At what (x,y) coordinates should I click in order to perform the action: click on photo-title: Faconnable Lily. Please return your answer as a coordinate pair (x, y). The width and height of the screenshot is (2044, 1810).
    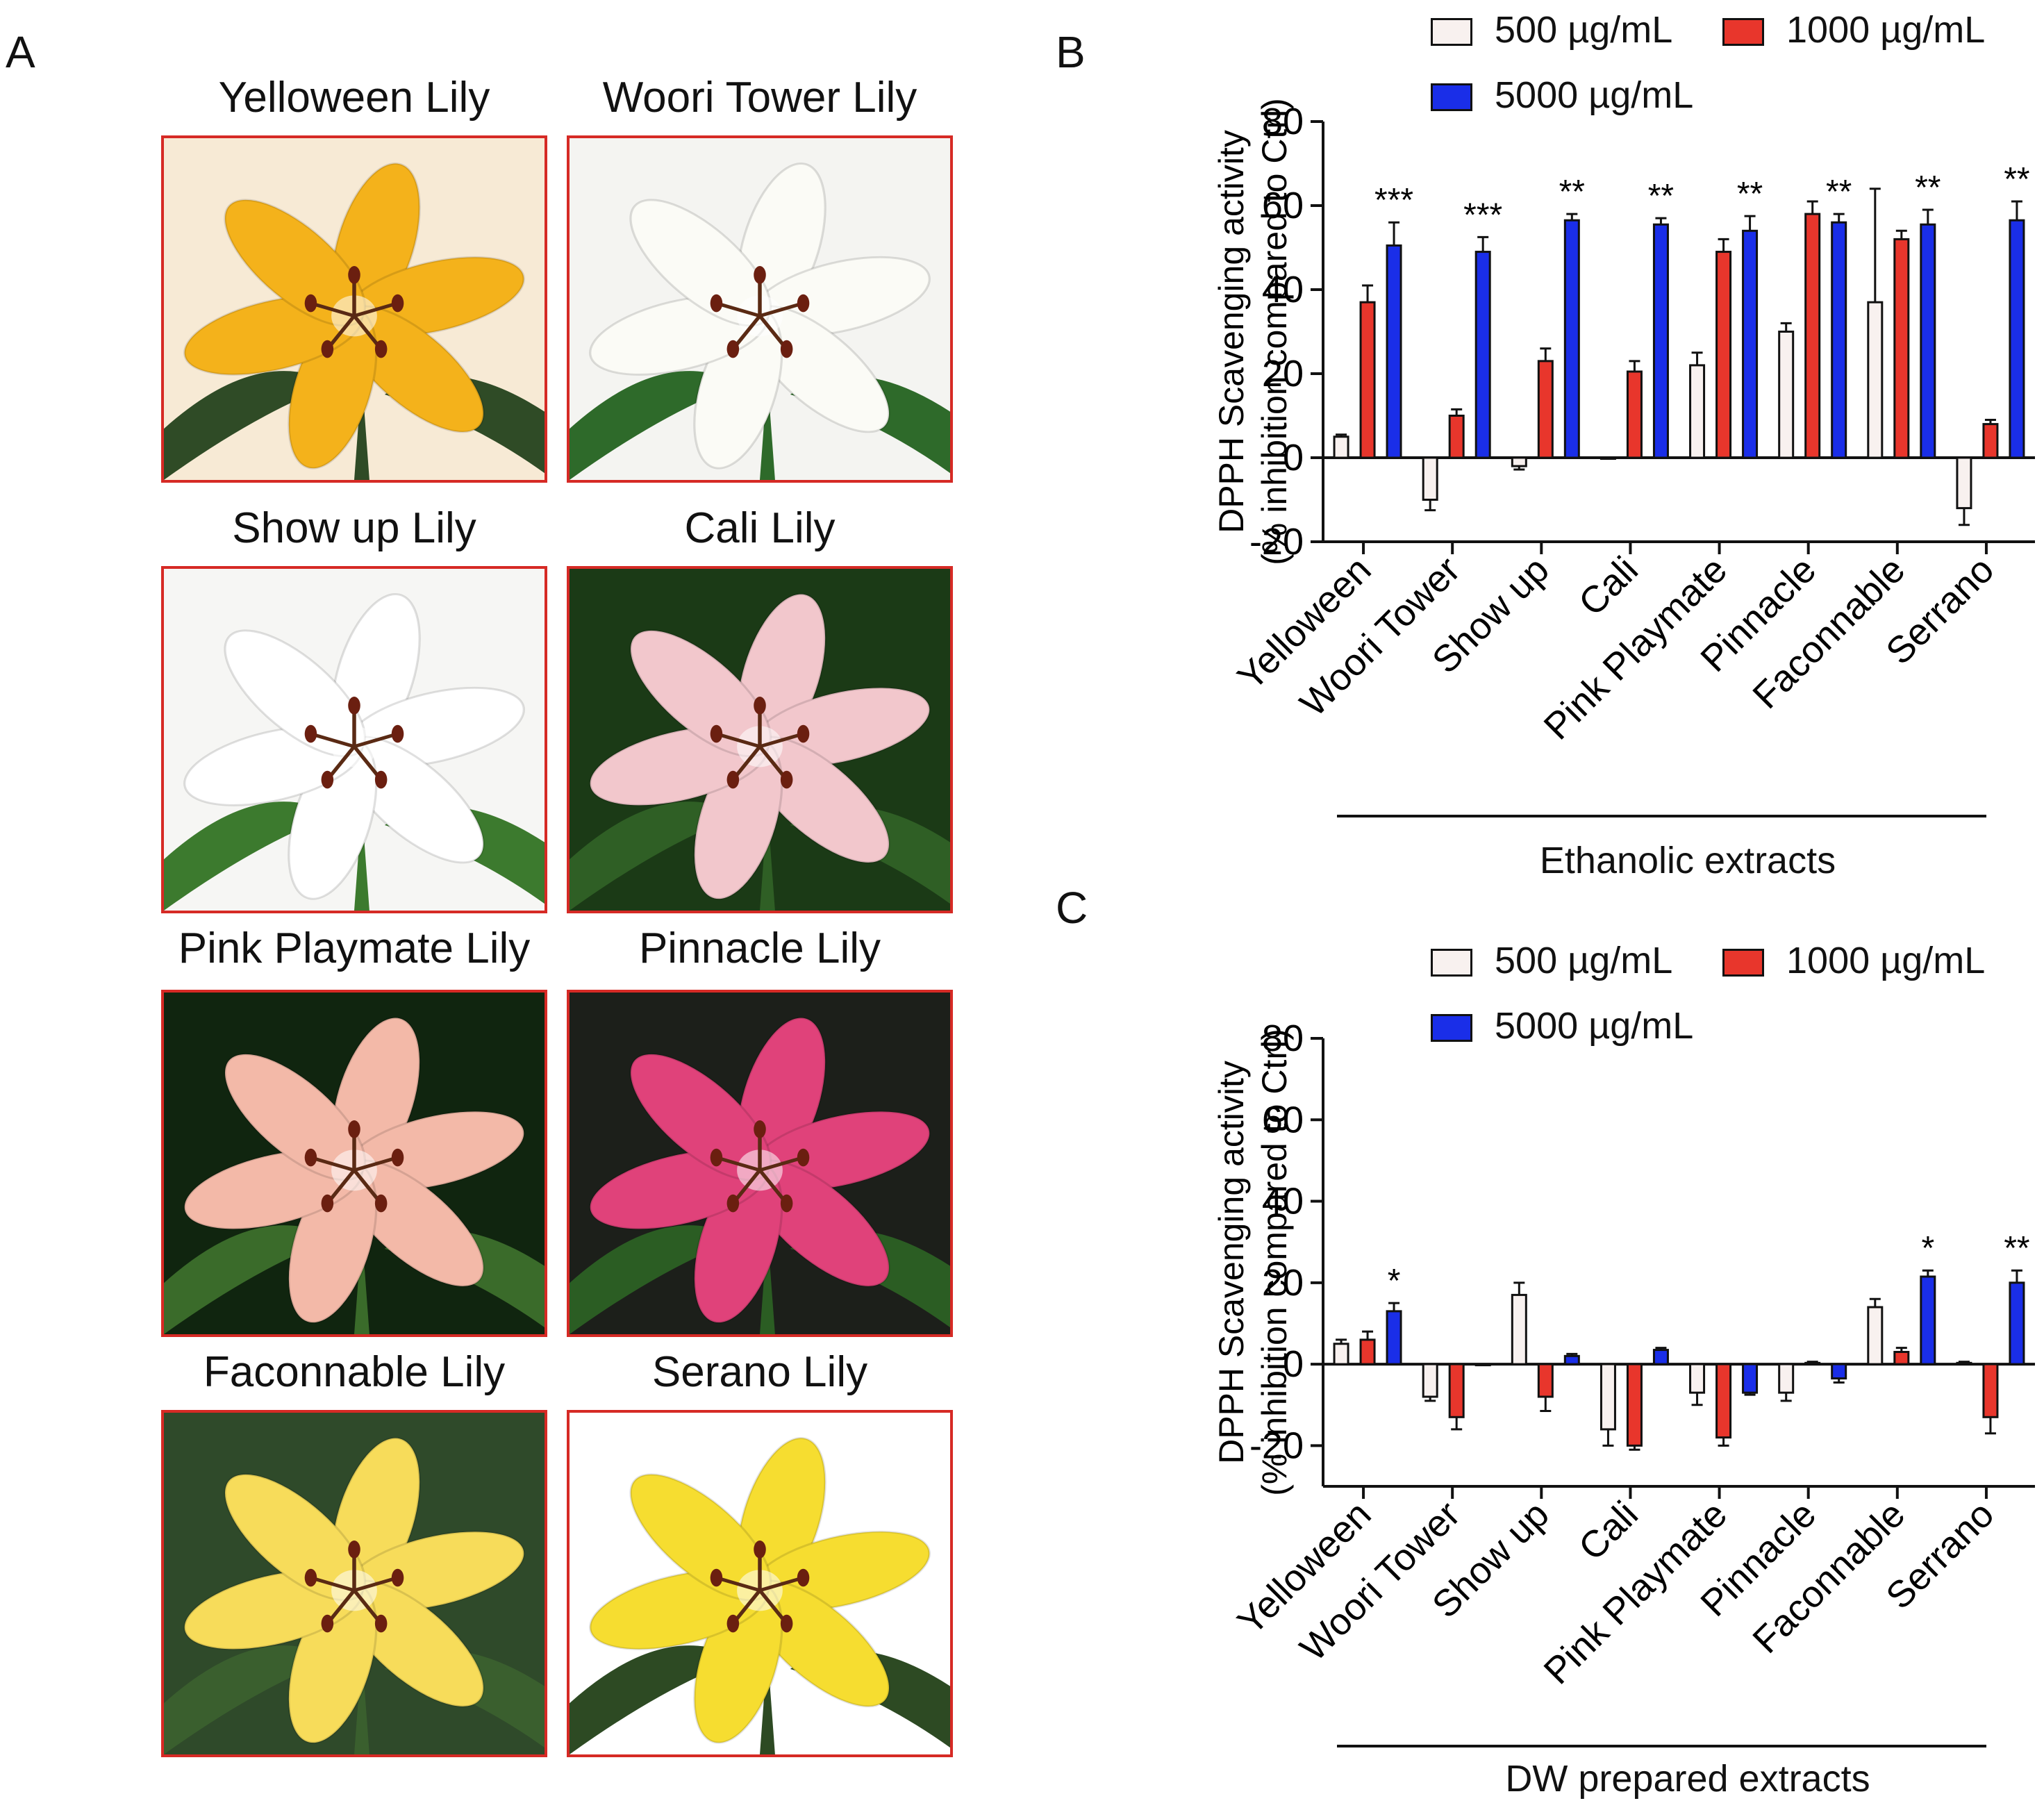
    Looking at the image, I should click on (354, 1372).